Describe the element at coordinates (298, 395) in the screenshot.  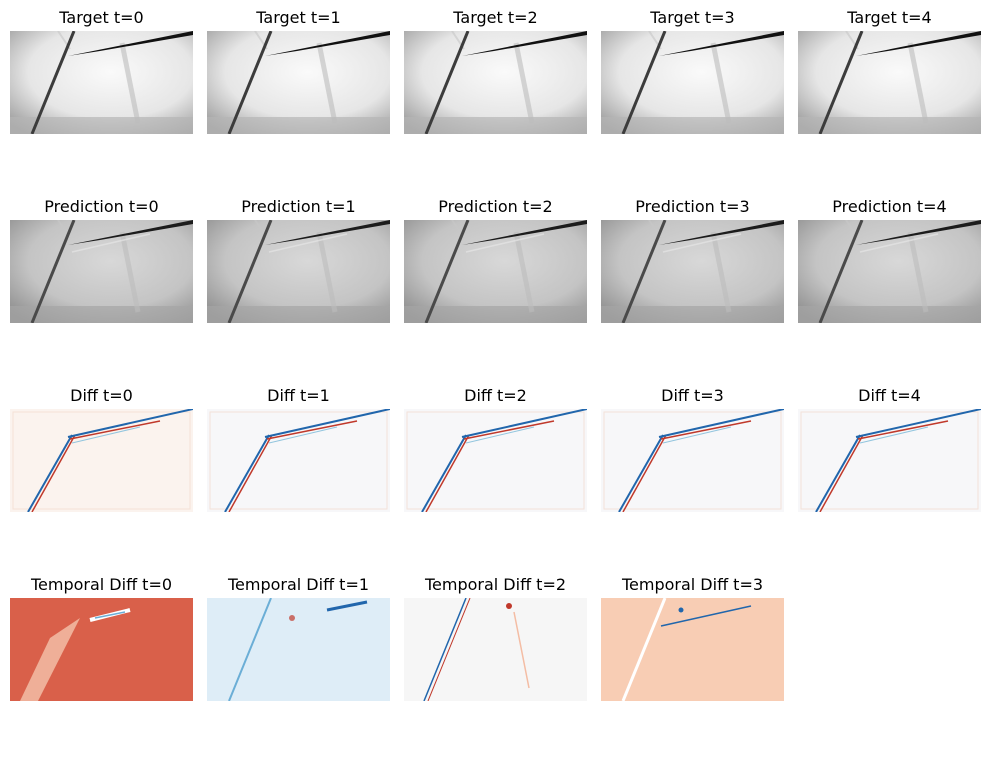
I see `panel-title-diff-1: Diff t=1` at that location.